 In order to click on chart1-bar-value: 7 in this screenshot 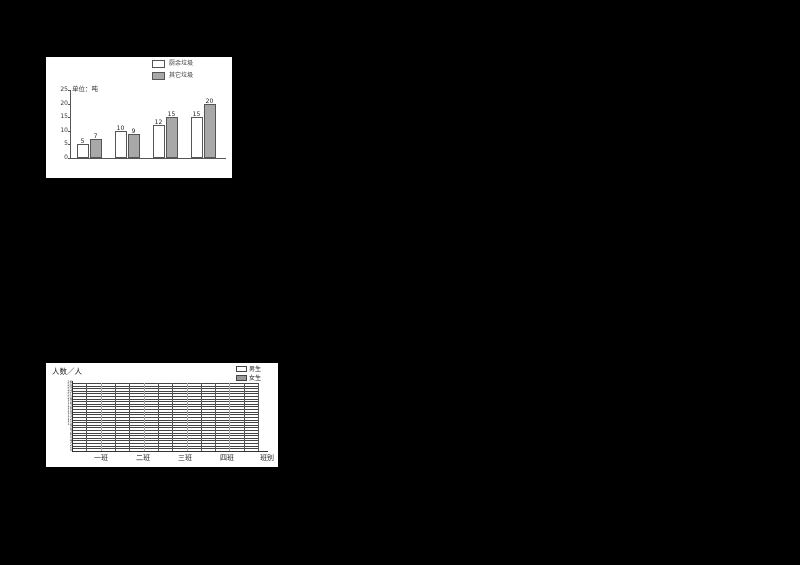, I will do `click(95, 136)`.